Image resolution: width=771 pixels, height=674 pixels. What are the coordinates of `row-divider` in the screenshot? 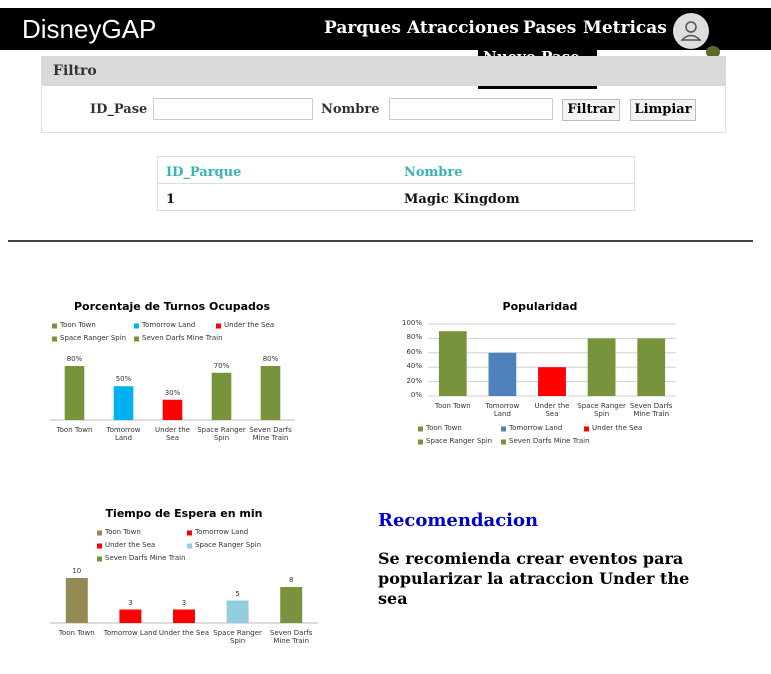 It's located at (396, 183).